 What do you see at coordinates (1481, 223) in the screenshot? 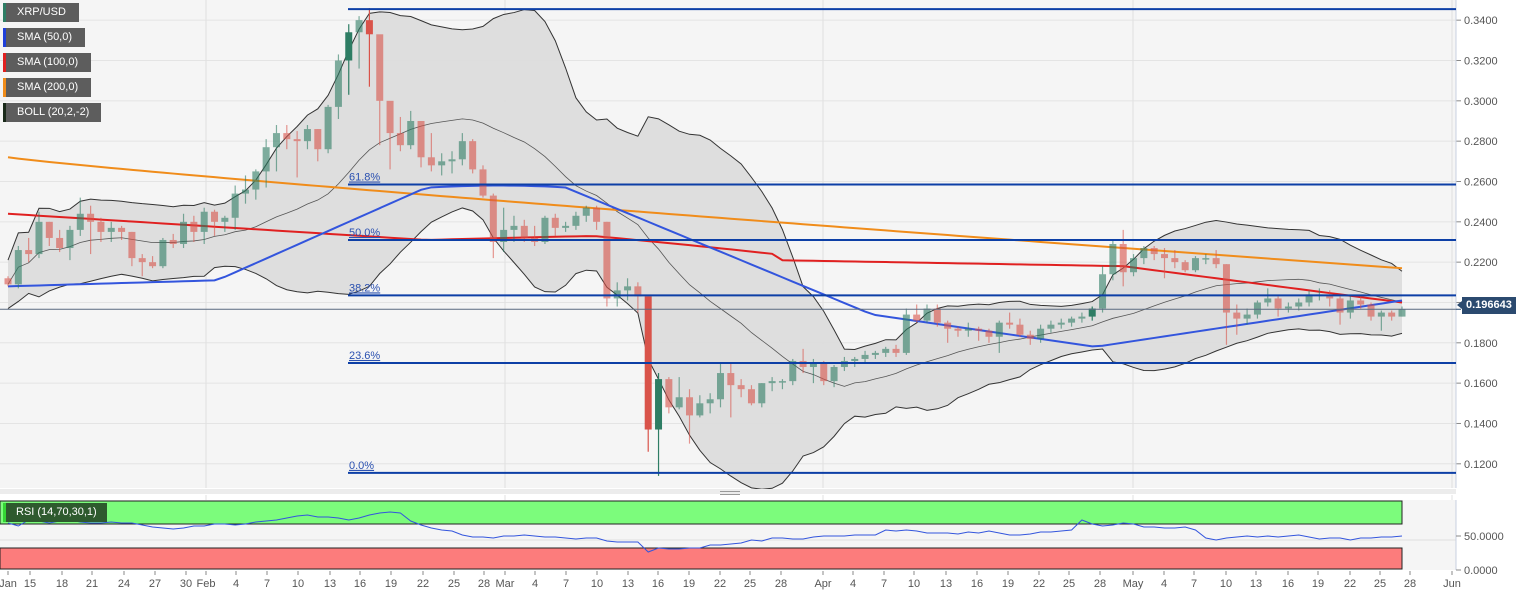
I see `y-axis-label: 0.2400` at bounding box center [1481, 223].